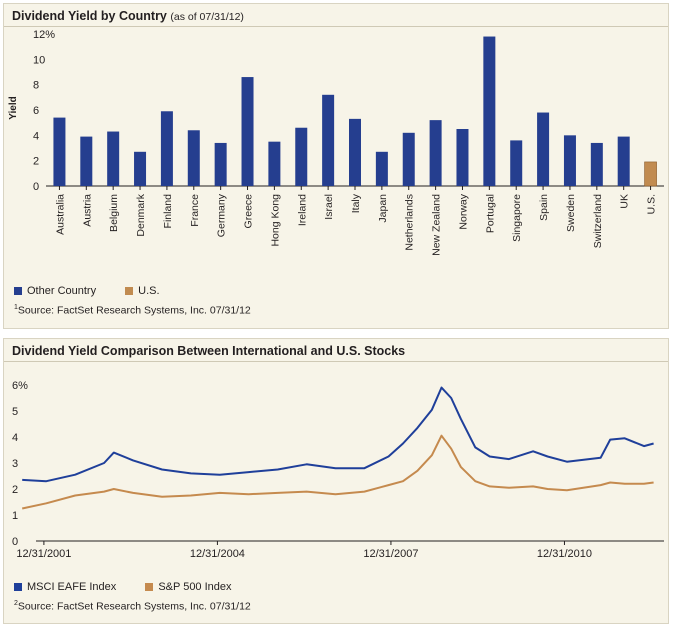  What do you see at coordinates (408, 159) in the screenshot?
I see `bar-netherlands` at bounding box center [408, 159].